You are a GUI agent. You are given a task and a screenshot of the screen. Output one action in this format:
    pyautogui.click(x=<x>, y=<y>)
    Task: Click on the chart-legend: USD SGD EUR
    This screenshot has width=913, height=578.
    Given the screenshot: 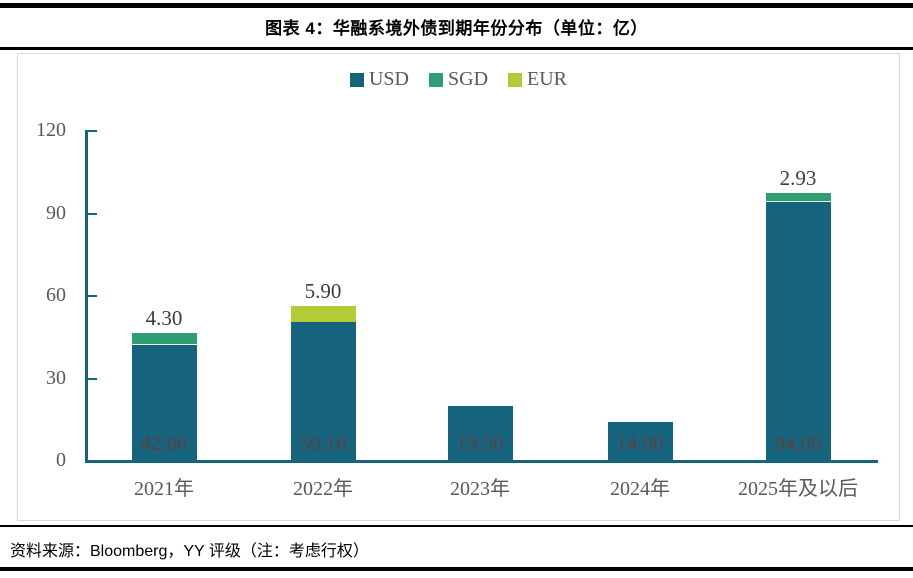 What is the action you would take?
    pyautogui.click(x=458, y=79)
    